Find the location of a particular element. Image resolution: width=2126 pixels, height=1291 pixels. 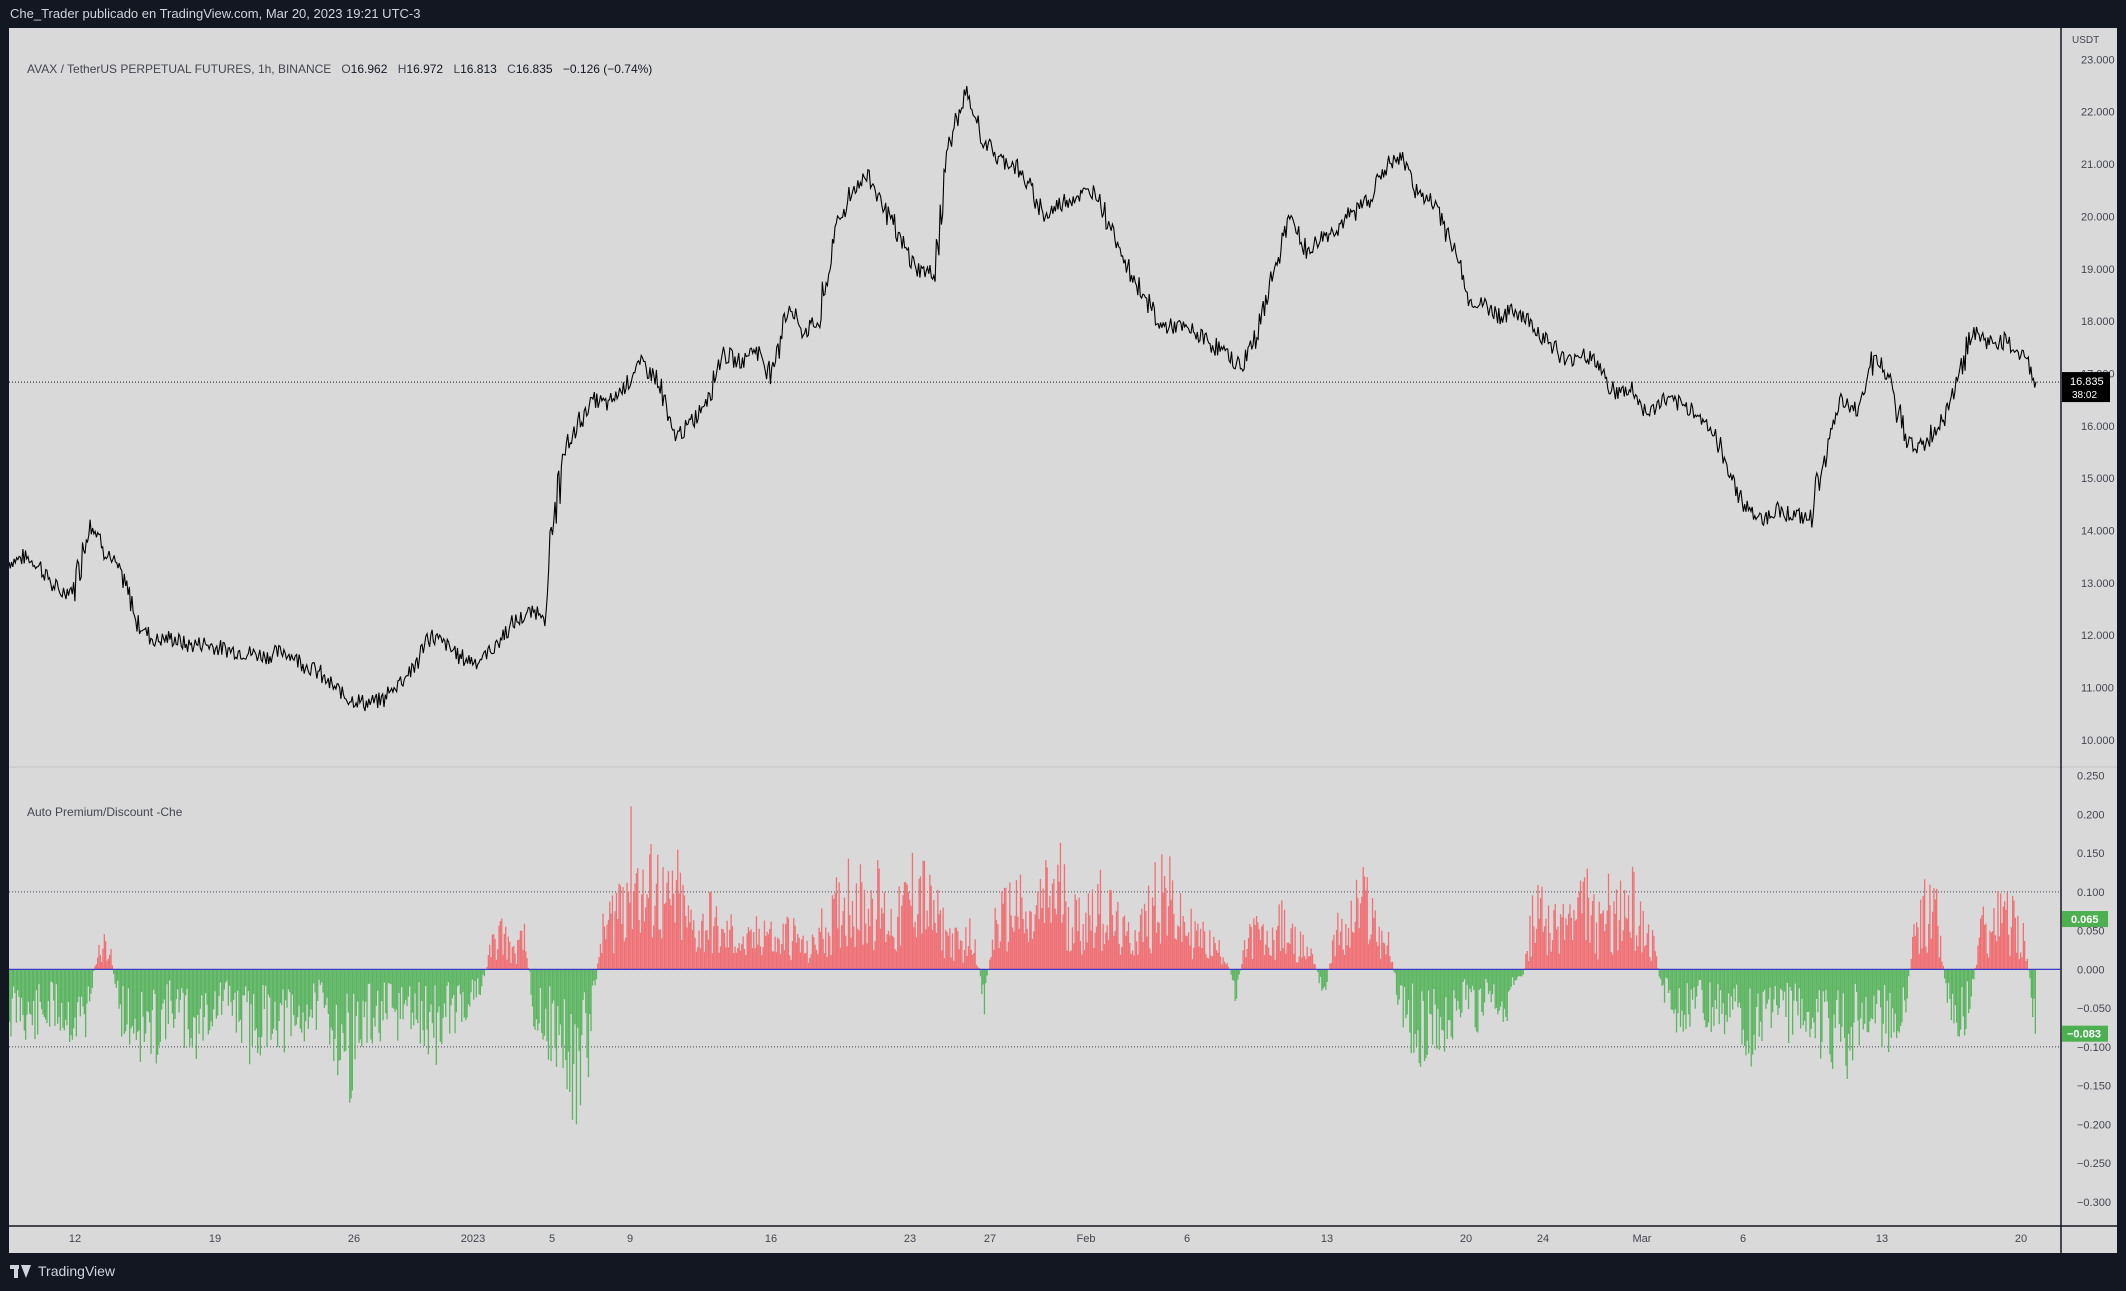

time-tick-label: Mar is located at coordinates (1642, 1239).